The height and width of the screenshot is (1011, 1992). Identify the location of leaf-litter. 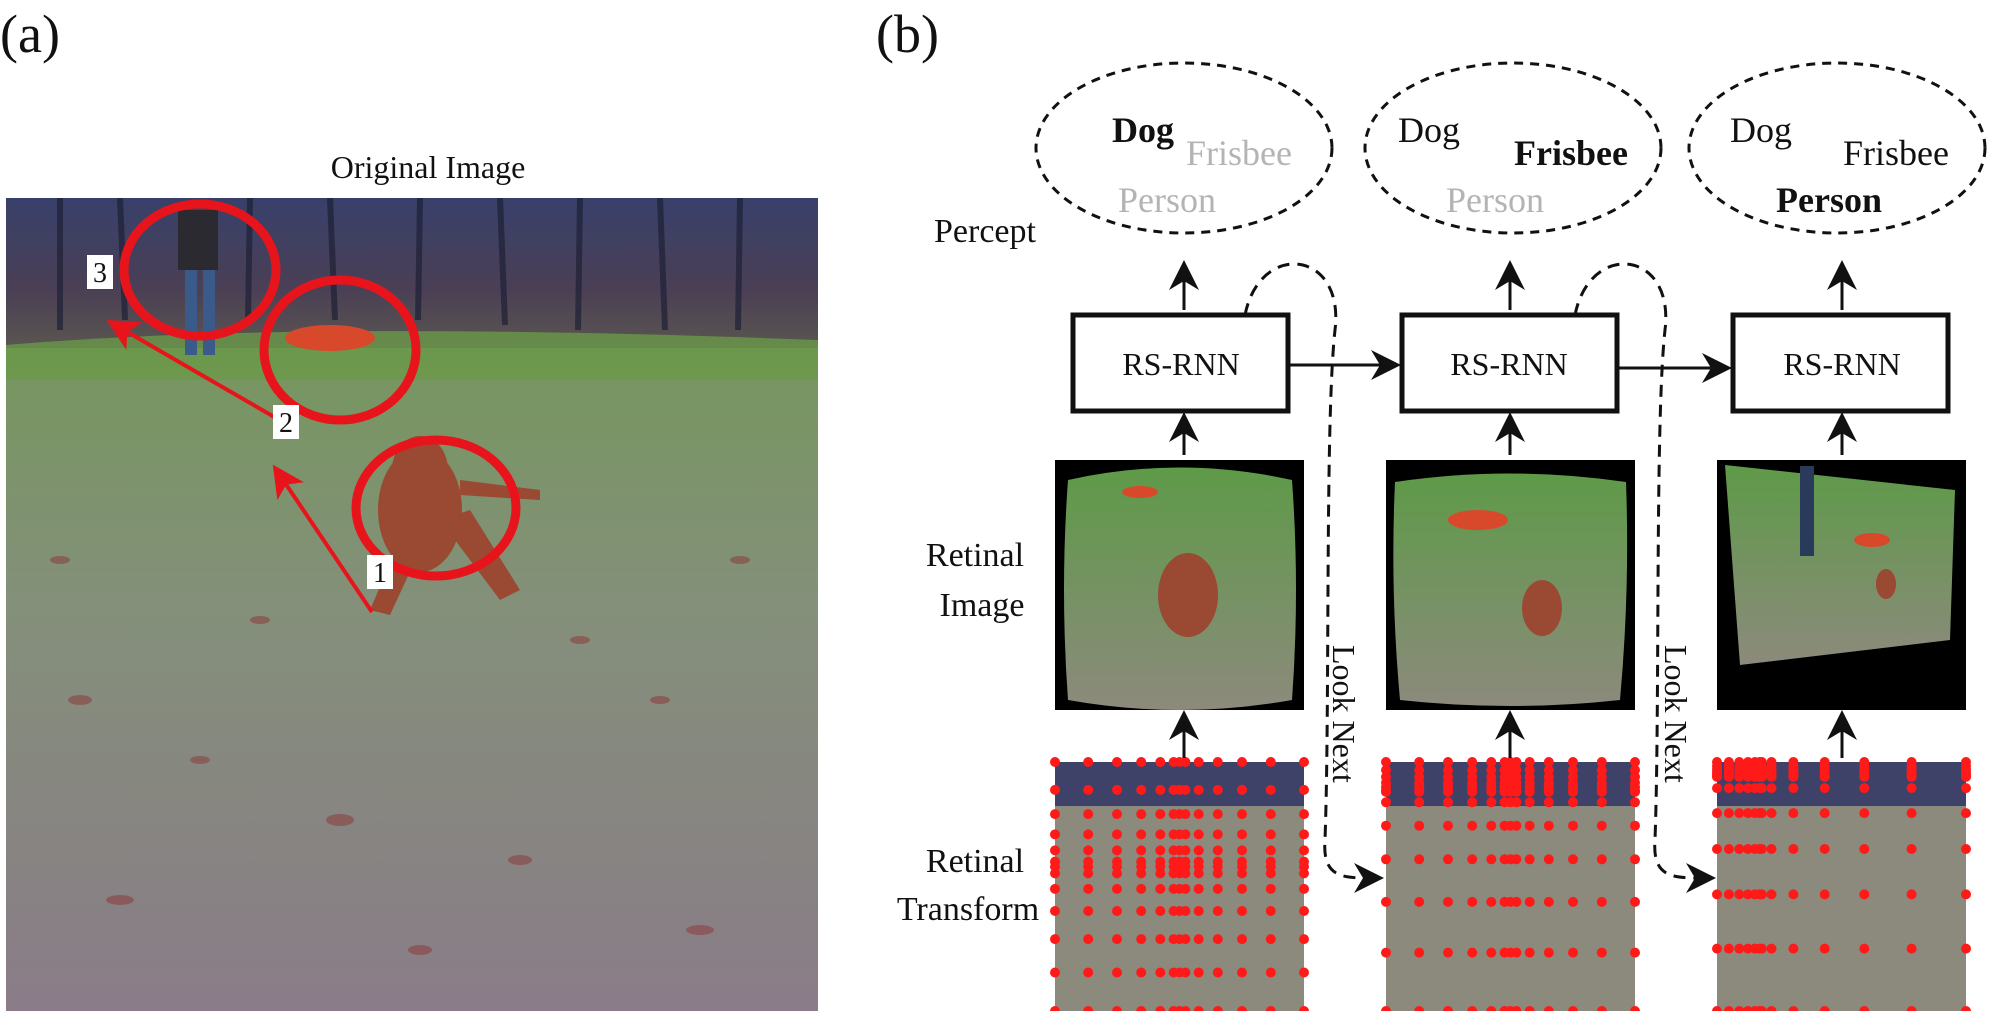
(400, 755).